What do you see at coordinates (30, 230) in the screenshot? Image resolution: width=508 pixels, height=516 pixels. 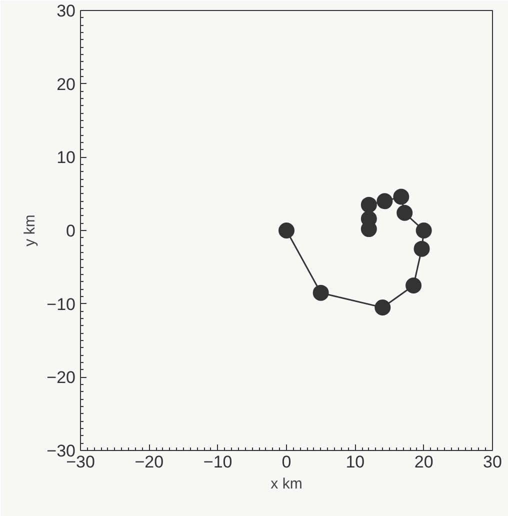 I see `y-axis-title: y km` at bounding box center [30, 230].